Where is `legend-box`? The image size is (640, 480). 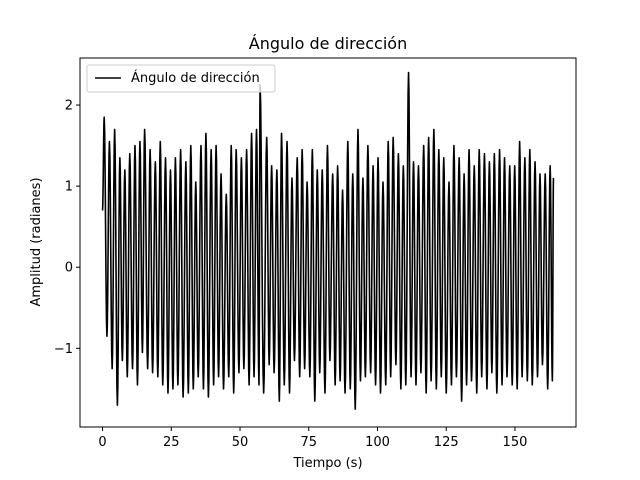 legend-box is located at coordinates (181, 78).